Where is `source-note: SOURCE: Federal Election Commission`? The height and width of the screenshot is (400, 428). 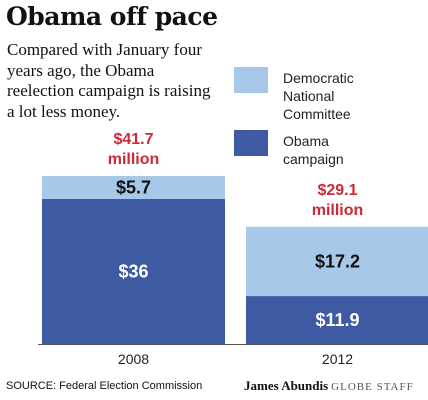 source-note: SOURCE: Federal Election Commission is located at coordinates (104, 386).